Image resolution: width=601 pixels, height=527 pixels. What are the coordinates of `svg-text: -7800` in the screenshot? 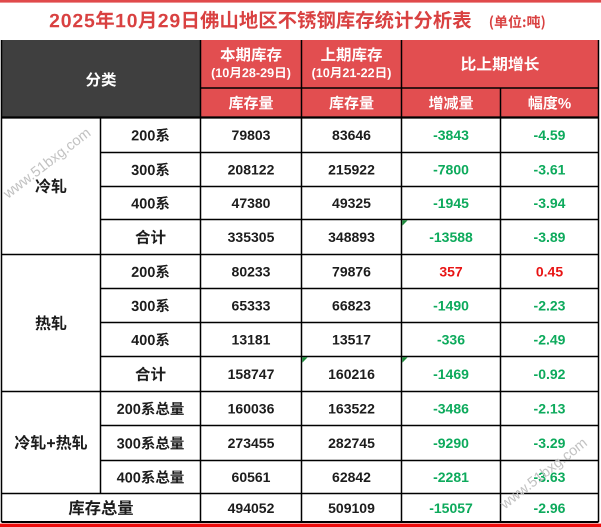 It's located at (451, 170).